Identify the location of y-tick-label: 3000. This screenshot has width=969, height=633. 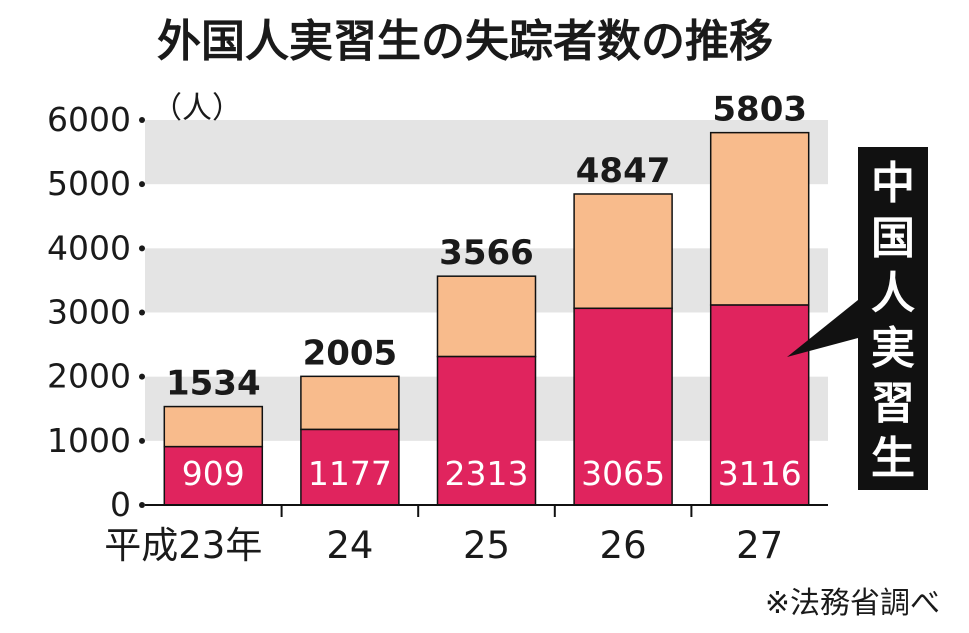
(89, 312).